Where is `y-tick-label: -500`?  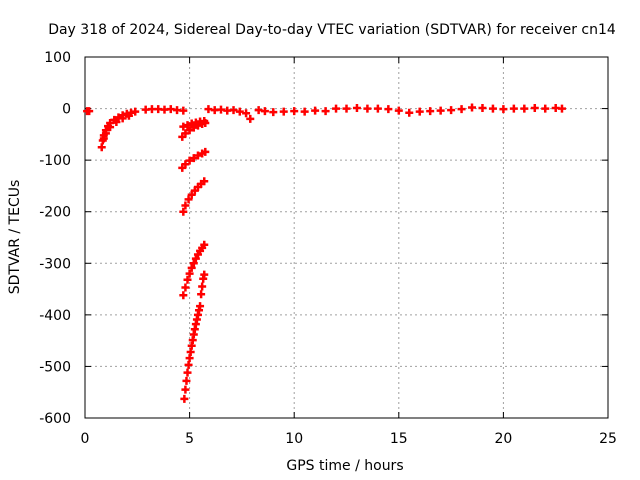
y-tick-label: -500 is located at coordinates (55, 367).